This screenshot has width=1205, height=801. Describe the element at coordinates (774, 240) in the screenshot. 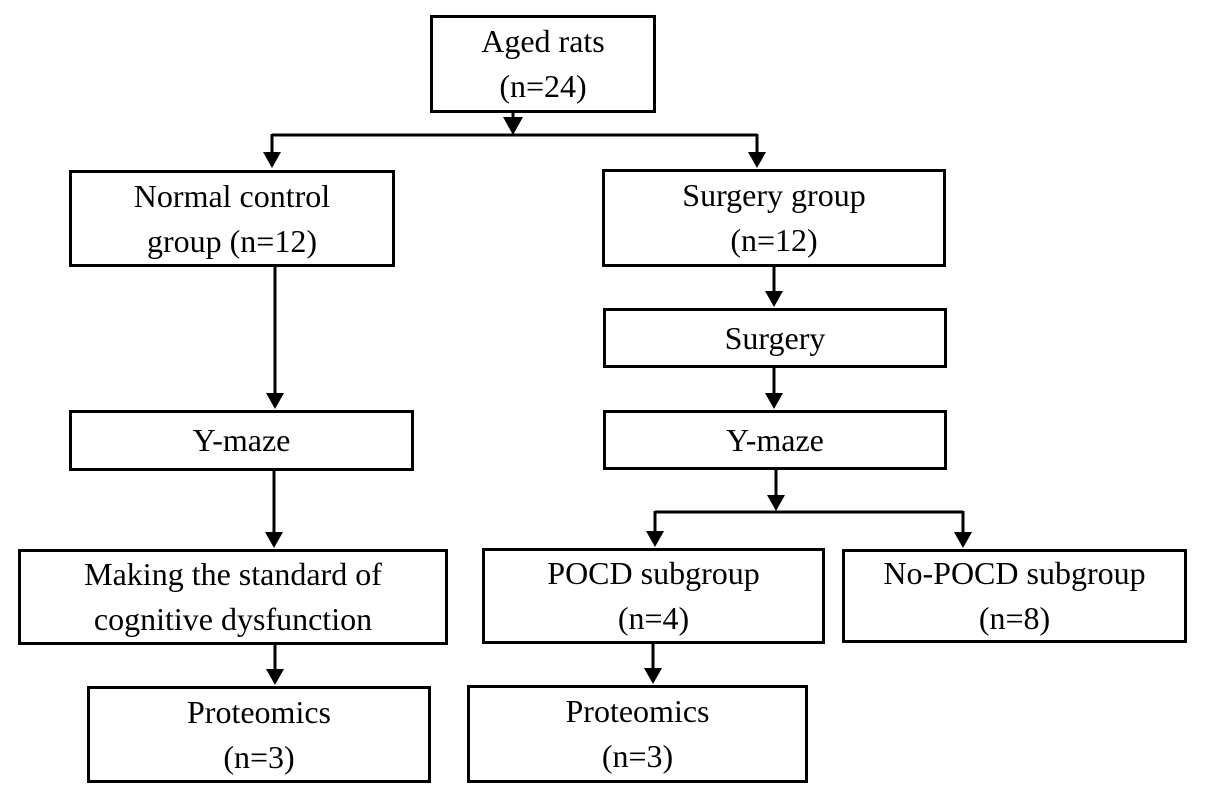

I see `node-sublabel: (n=12)` at that location.